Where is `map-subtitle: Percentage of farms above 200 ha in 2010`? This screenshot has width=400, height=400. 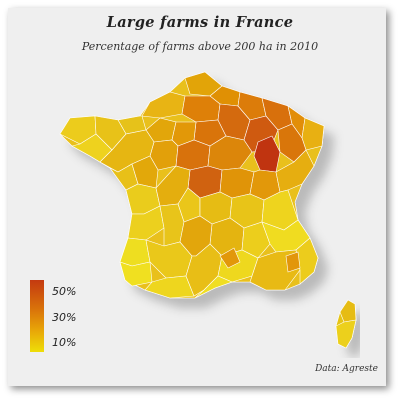
map-subtitle: Percentage of farms above 200 ha in 2010 is located at coordinates (200, 46).